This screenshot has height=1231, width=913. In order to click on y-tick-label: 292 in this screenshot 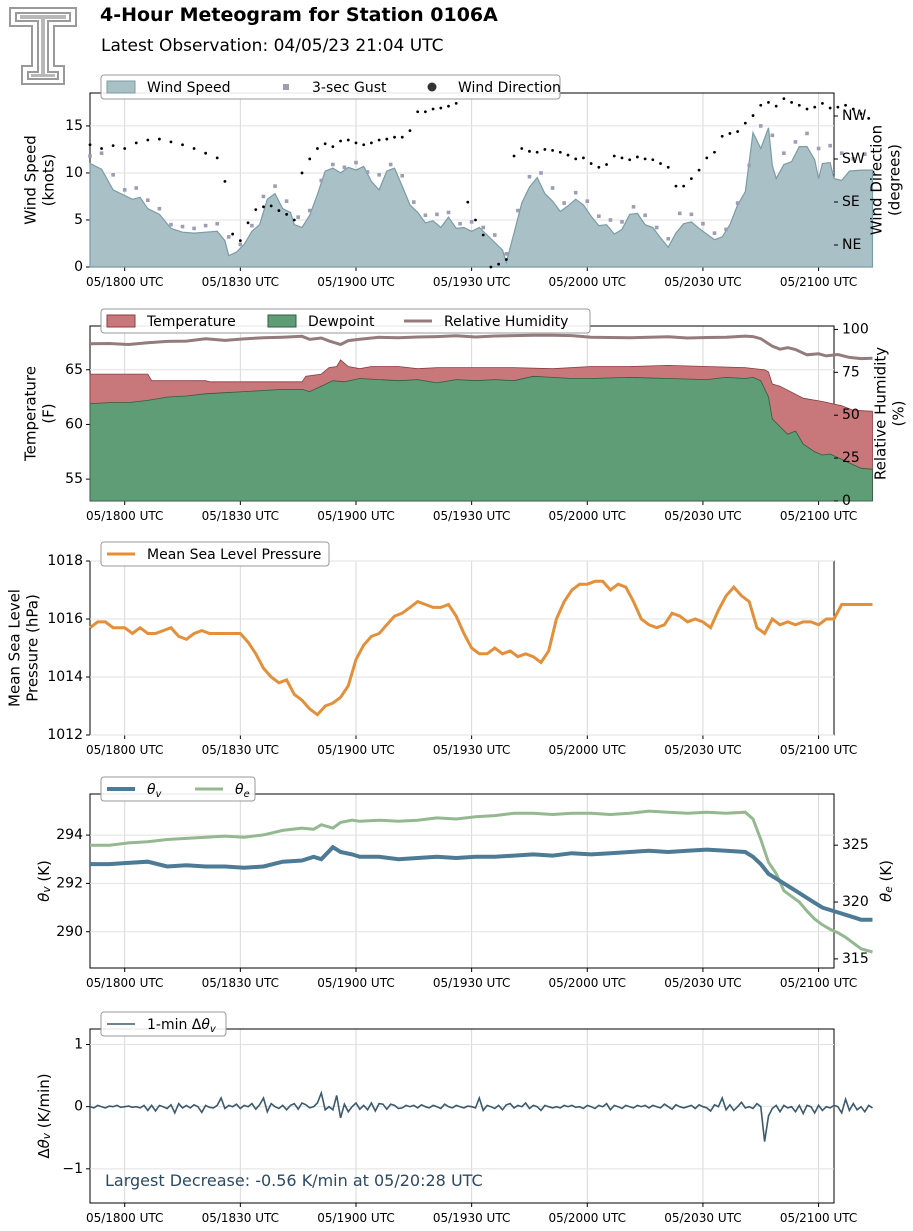, I will do `click(69, 883)`.